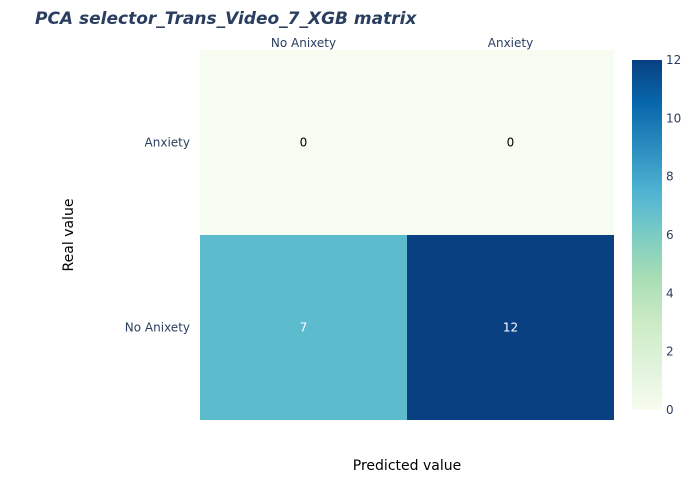 The image size is (700, 500). What do you see at coordinates (647, 235) in the screenshot?
I see `colorbar` at bounding box center [647, 235].